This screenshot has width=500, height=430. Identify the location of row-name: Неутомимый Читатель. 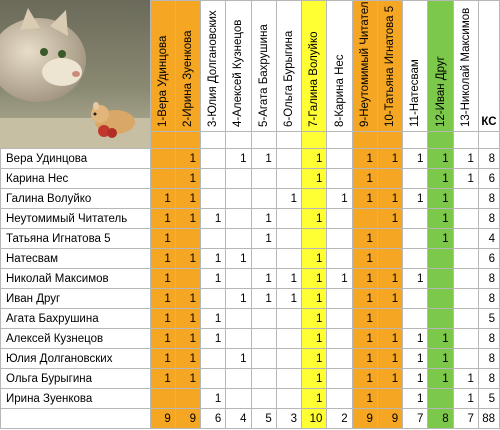
(75, 218).